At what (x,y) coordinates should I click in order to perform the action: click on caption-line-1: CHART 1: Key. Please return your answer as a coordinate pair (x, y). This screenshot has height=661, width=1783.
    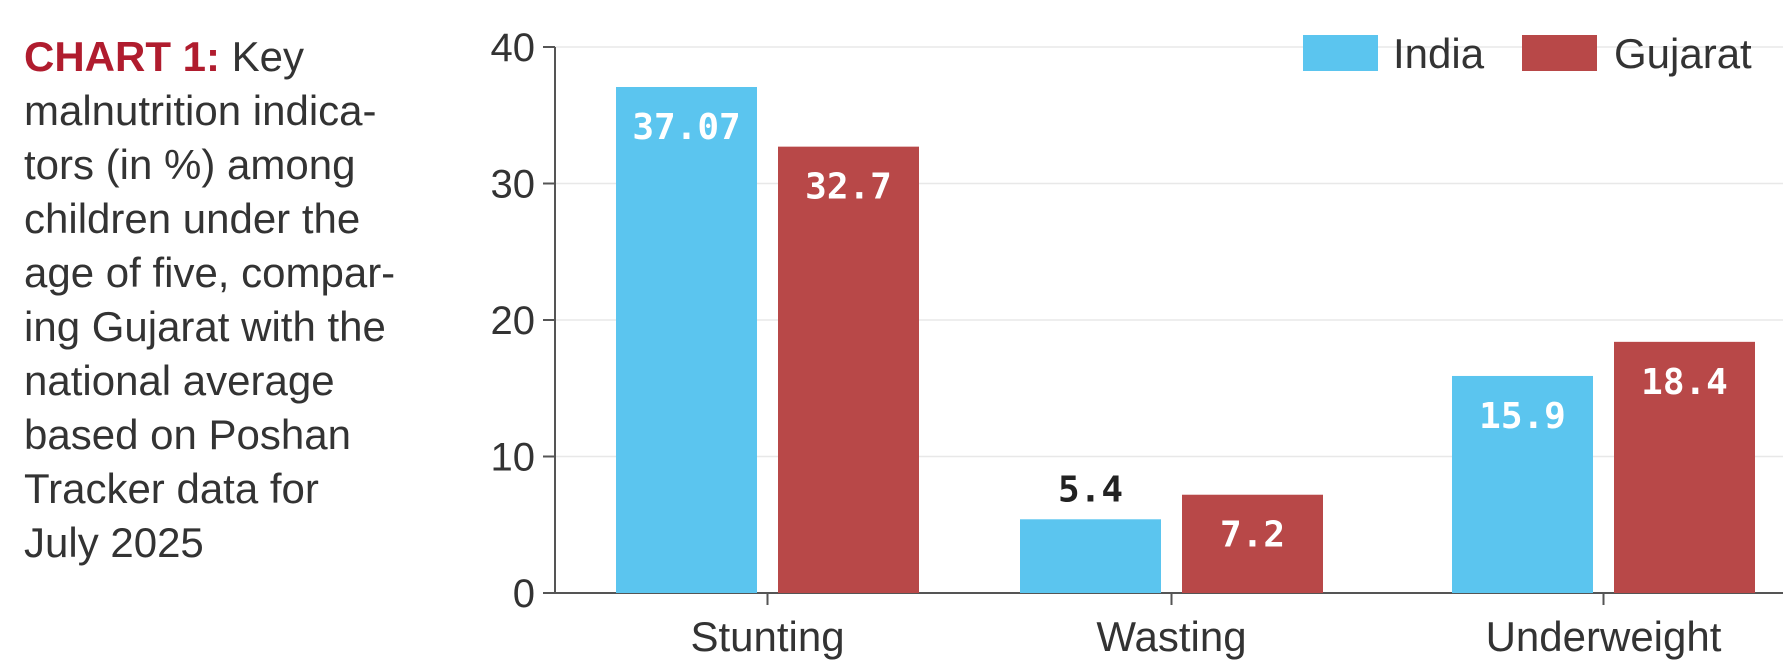
    Looking at the image, I should click on (244, 57).